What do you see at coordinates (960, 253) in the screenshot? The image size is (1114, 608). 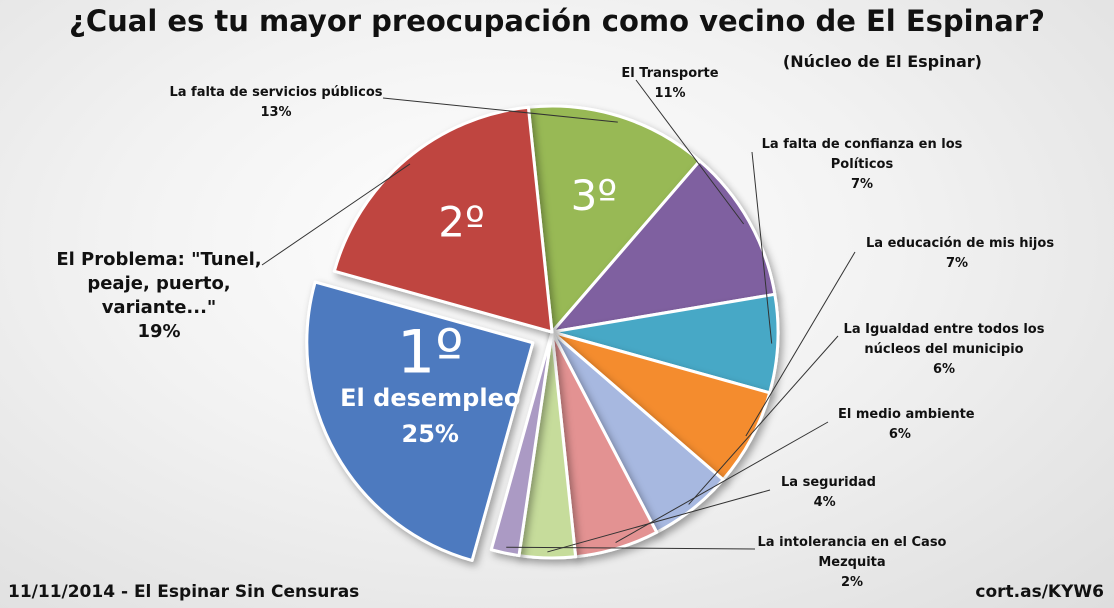 I see `slice-label: La educación de mis hijos 7%` at bounding box center [960, 253].